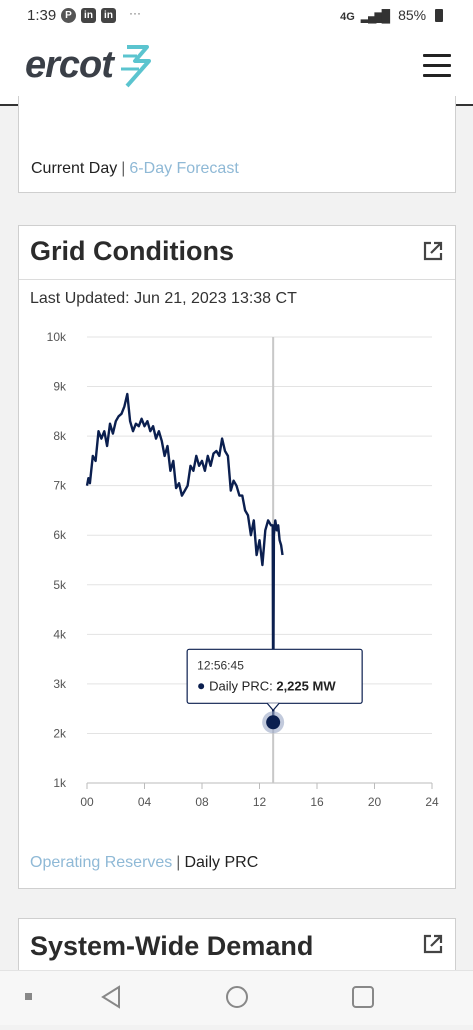 This screenshot has height=1030, width=473. Describe the element at coordinates (163, 298) in the screenshot. I see `last-updated-text: Last Updated: Jun 21, 2023 13:38 CT` at that location.